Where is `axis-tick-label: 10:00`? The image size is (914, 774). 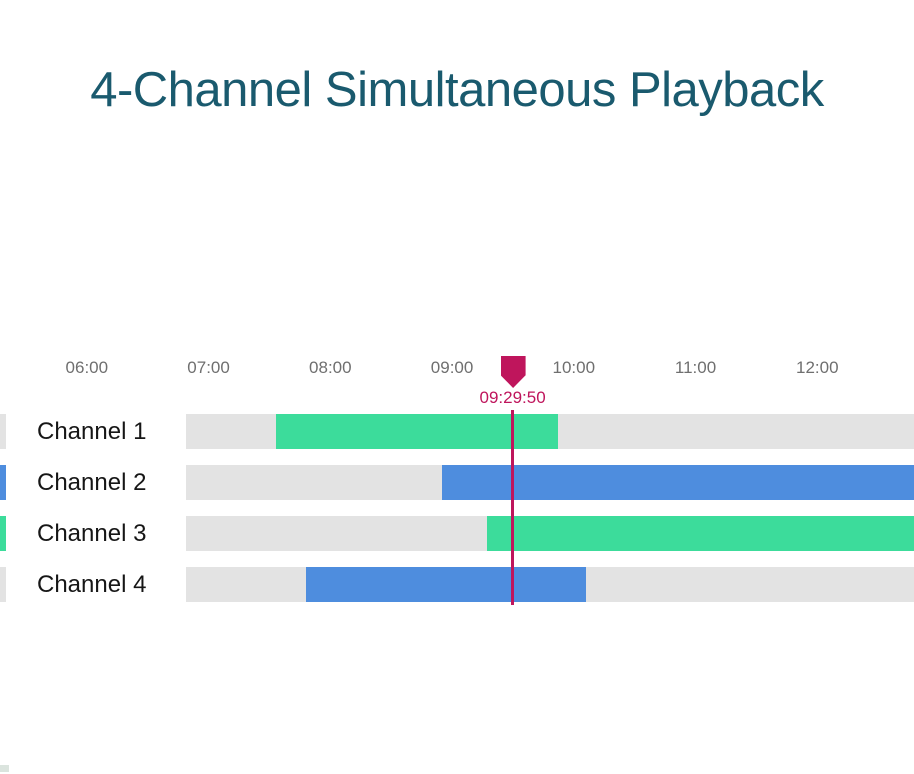
axis-tick-label: 10:00 is located at coordinates (574, 367).